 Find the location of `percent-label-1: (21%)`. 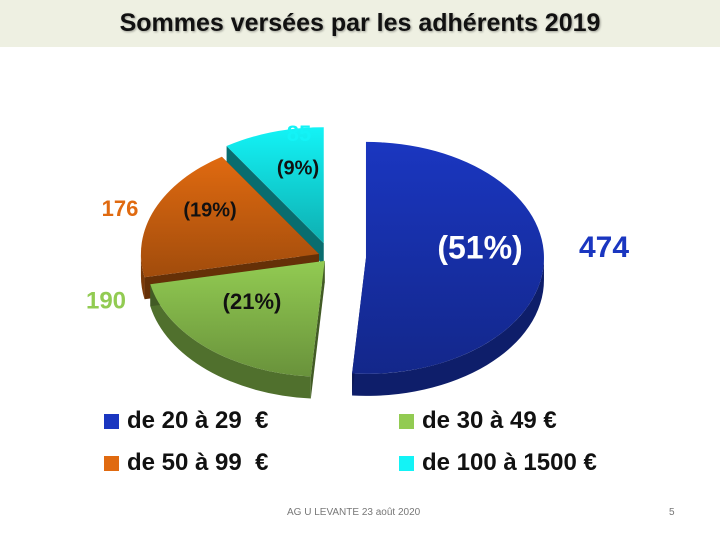

percent-label-1: (21%) is located at coordinates (252, 301).